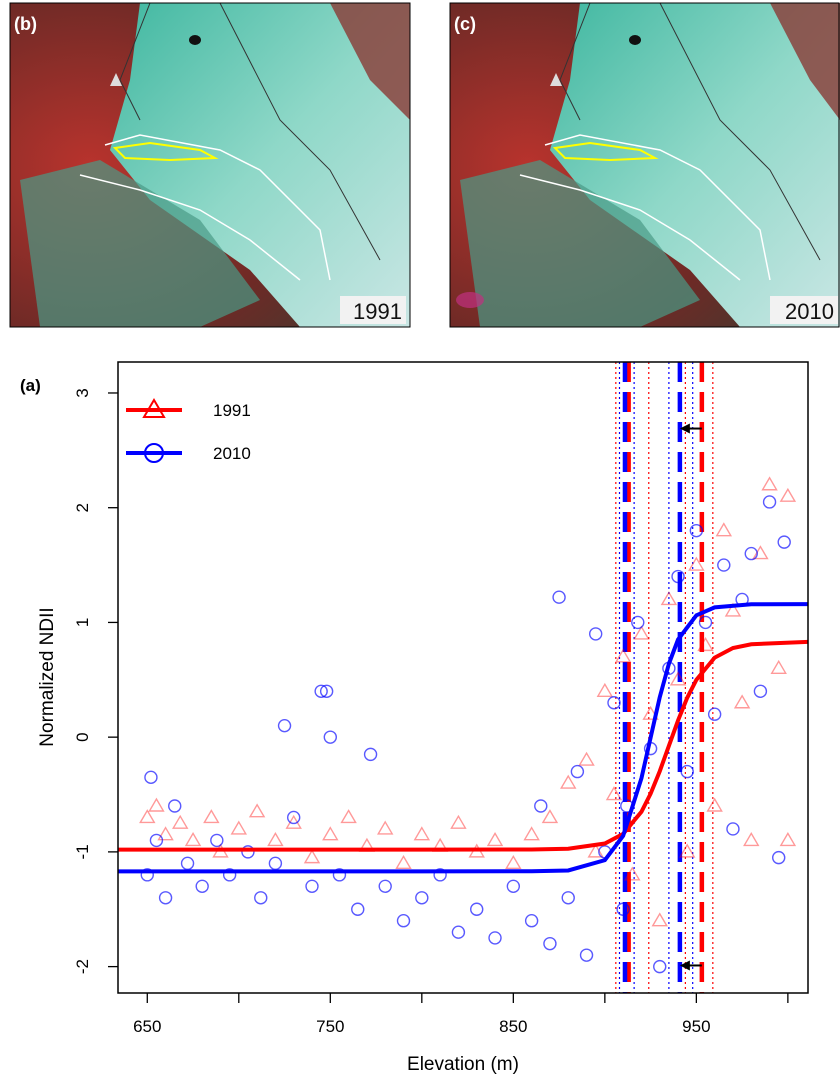 The height and width of the screenshot is (1085, 840). What do you see at coordinates (330, 1026) in the screenshot?
I see `x-tick-label: 750` at bounding box center [330, 1026].